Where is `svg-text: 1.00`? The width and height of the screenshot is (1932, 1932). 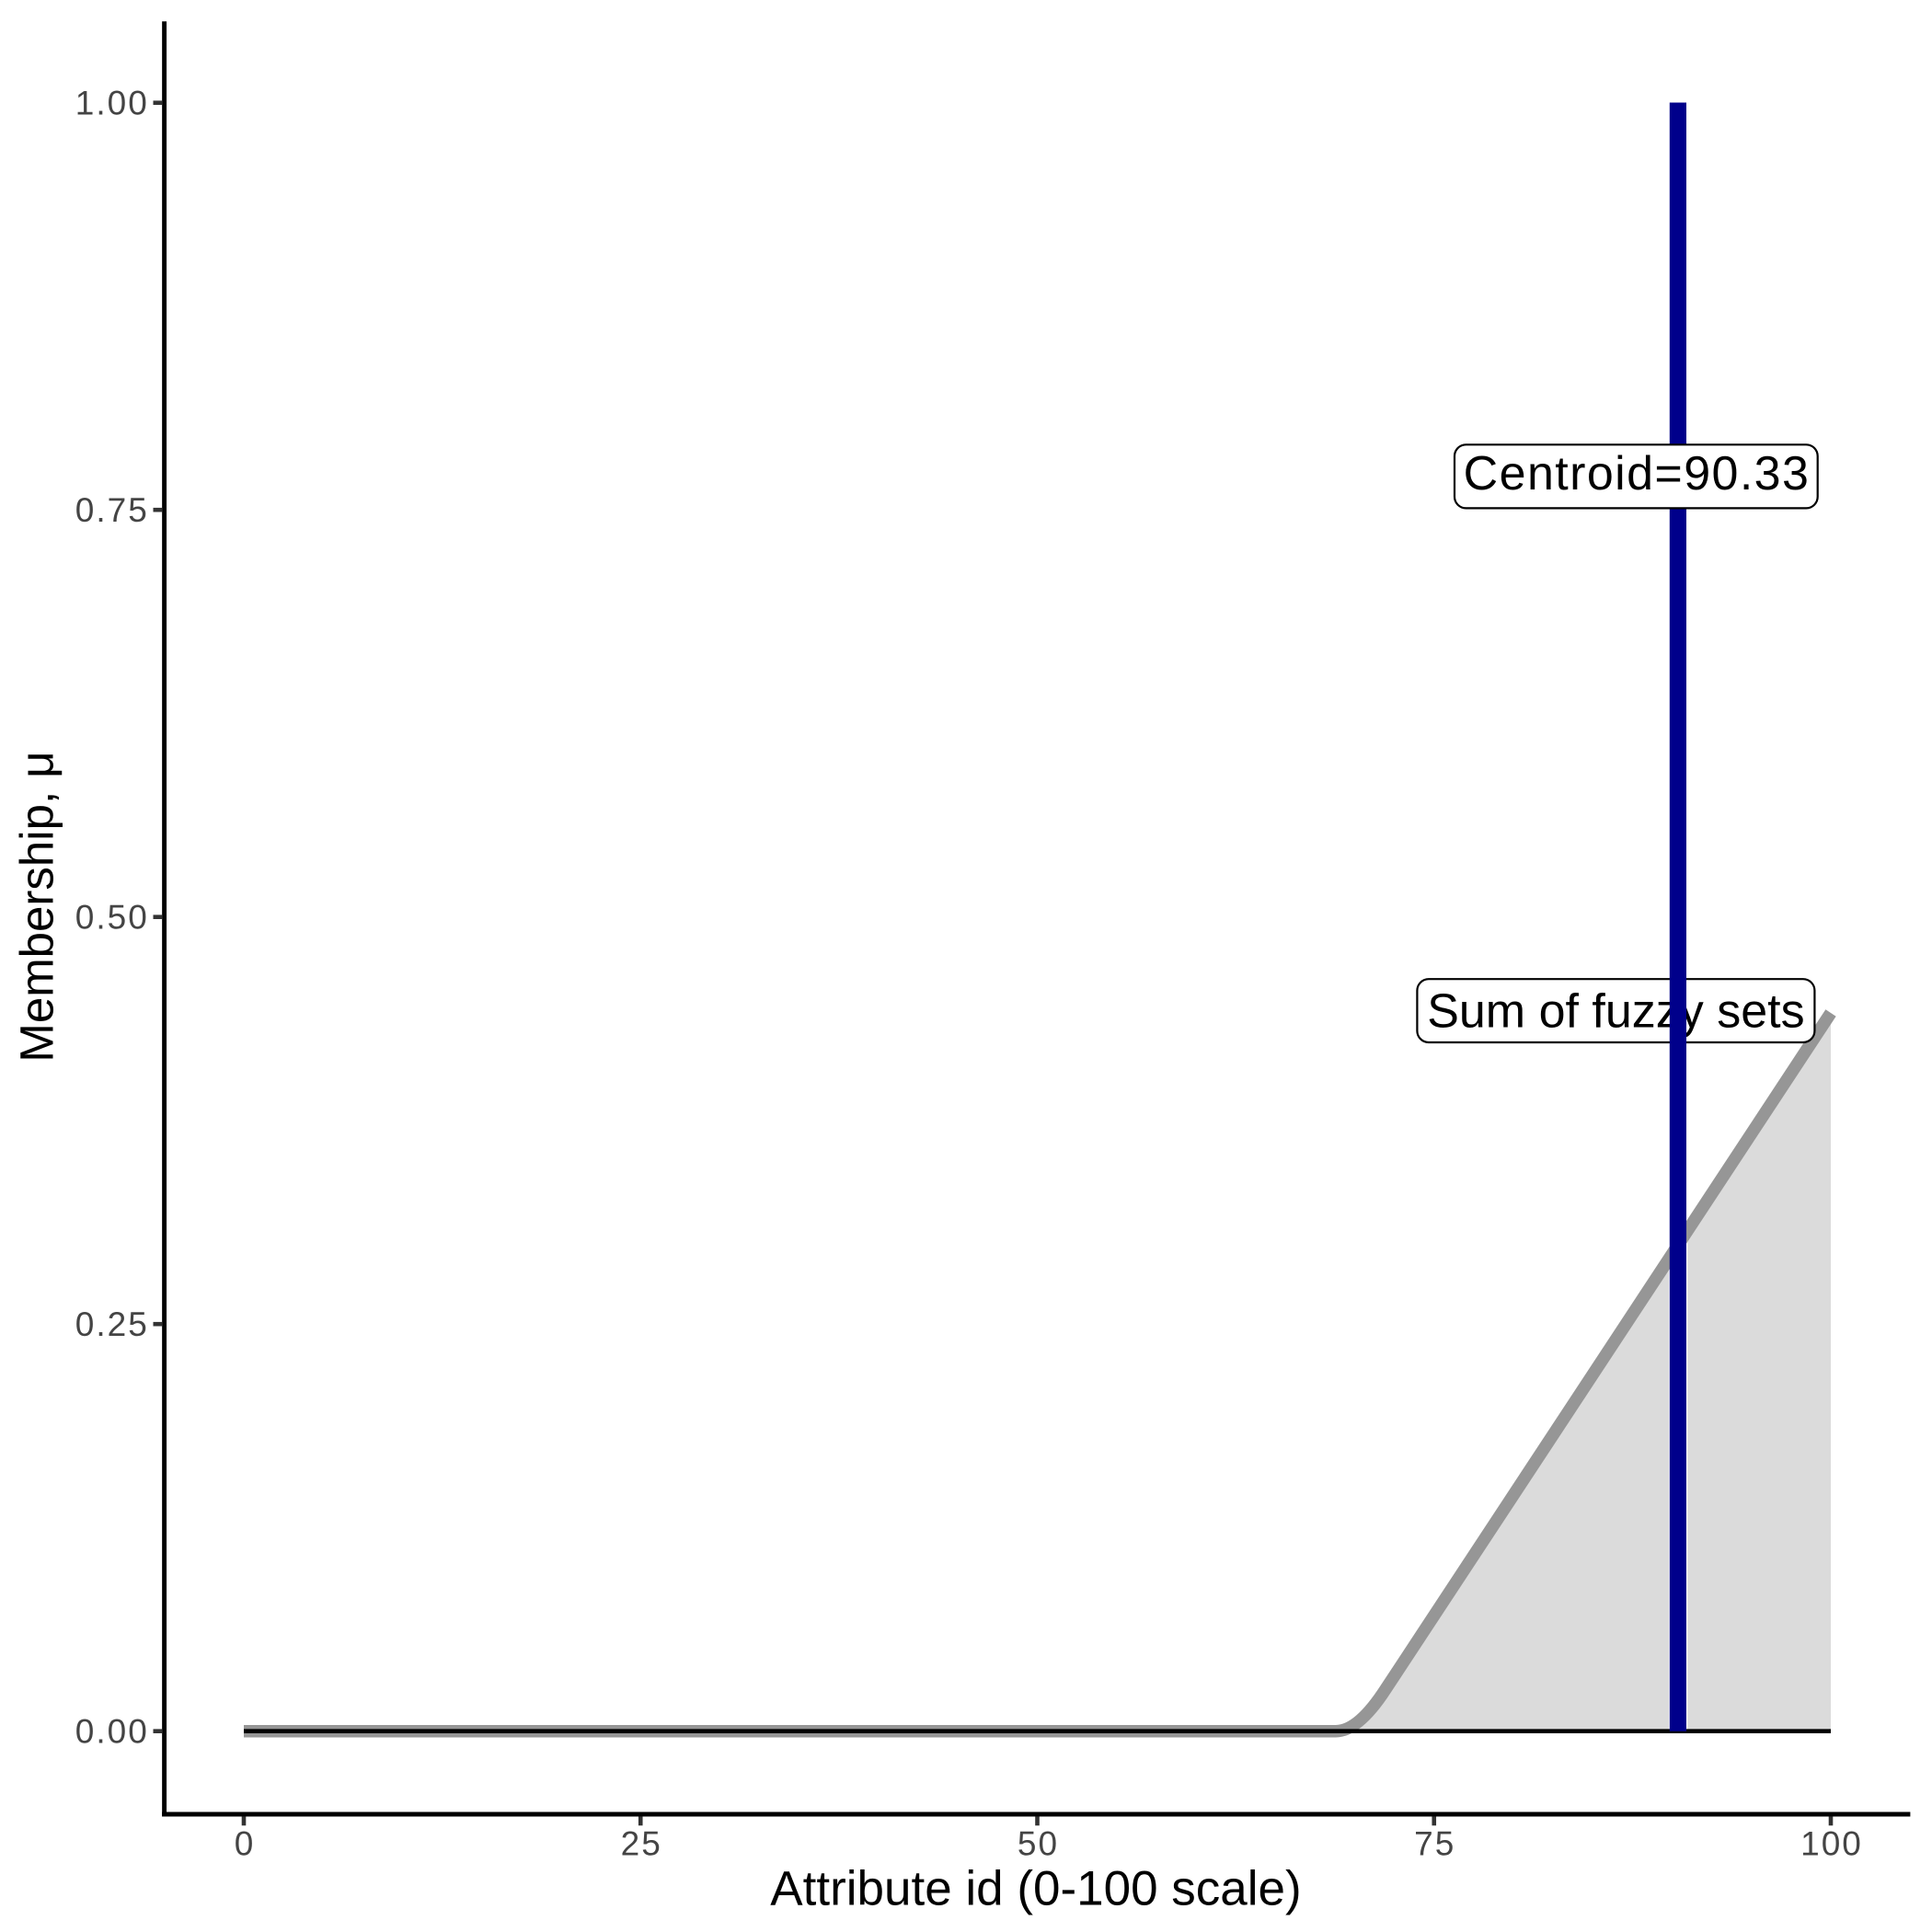 svg-text: 1.00 is located at coordinates (112, 103).